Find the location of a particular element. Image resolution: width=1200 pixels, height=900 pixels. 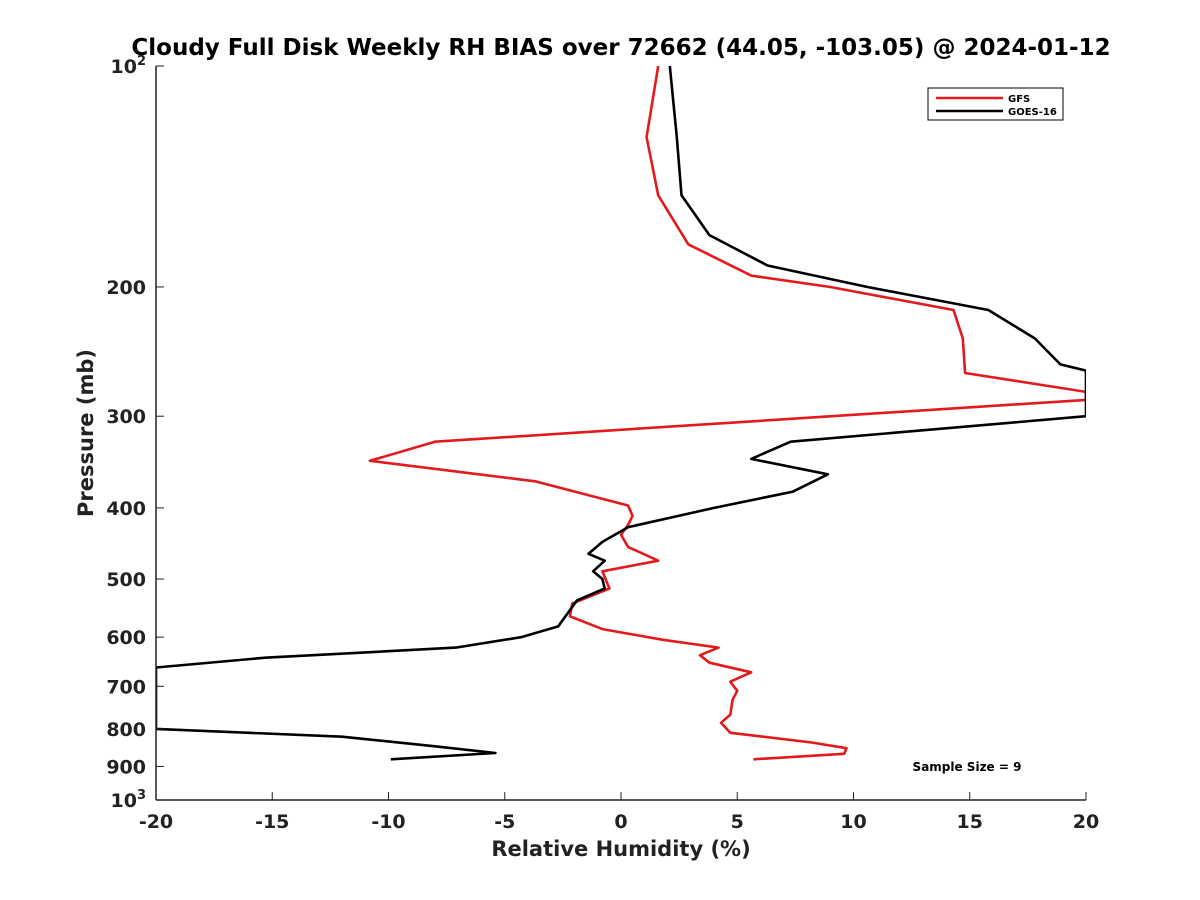

y-tick-label: 800 is located at coordinates (126, 730).